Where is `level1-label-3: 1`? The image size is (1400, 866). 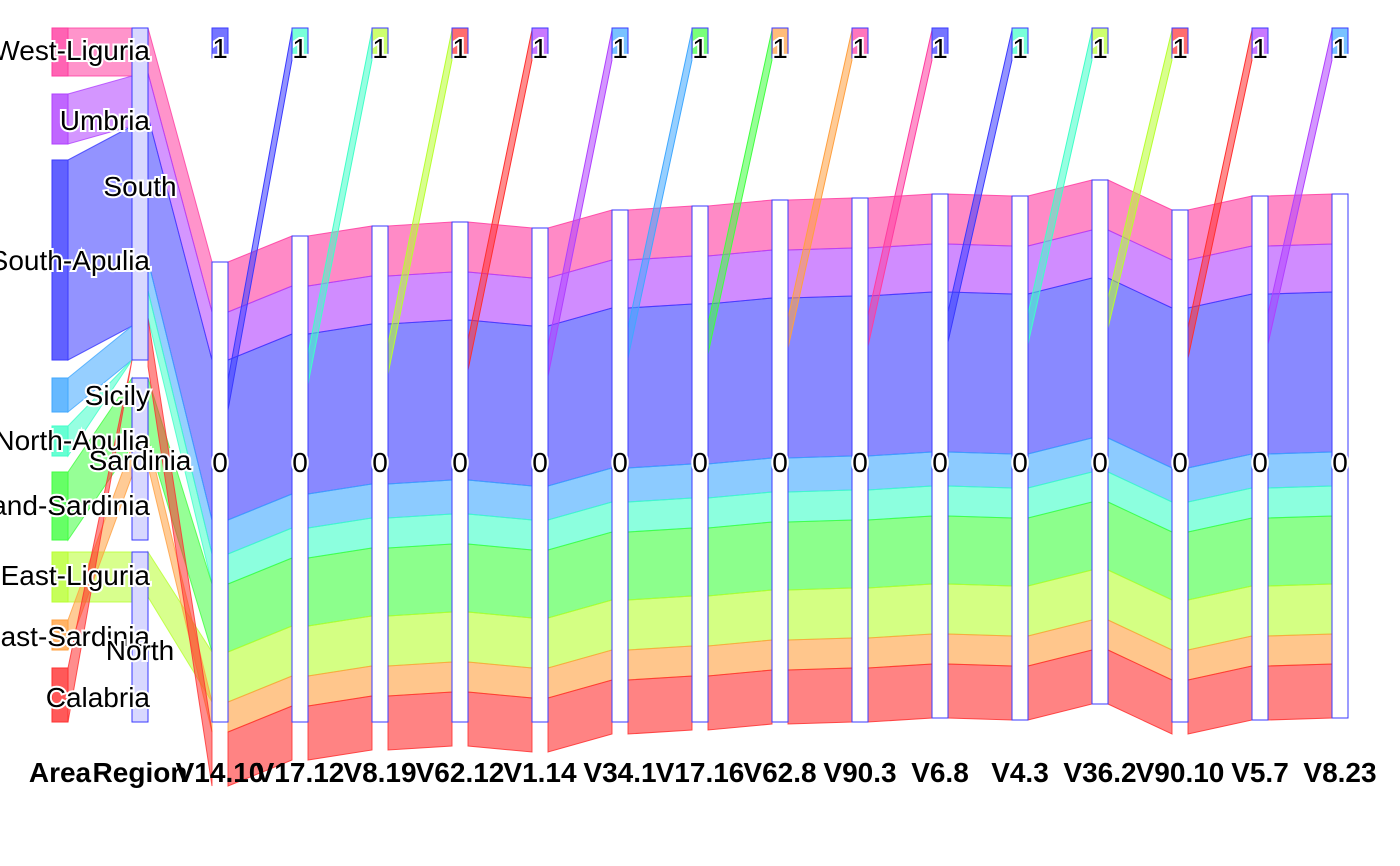 level1-label-3: 1 is located at coordinates (460, 48).